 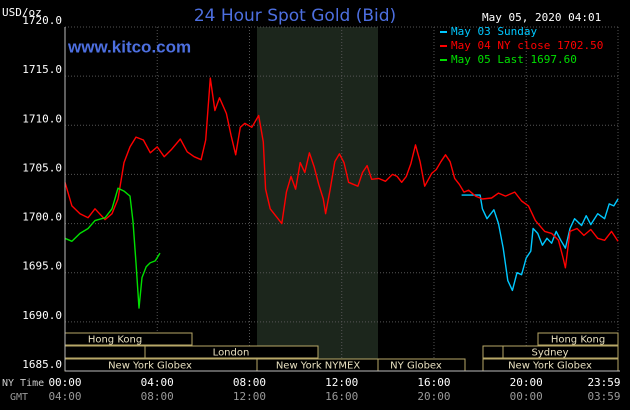 I want to click on x-tick-label: 08:00, so click(x=249, y=382).